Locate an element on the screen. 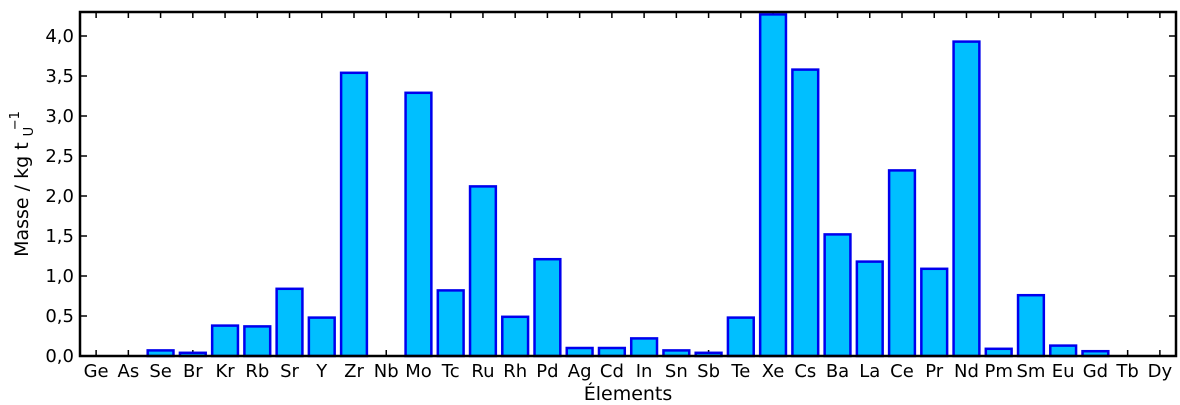 The height and width of the screenshot is (405, 1180). x-tick-label-ba: Ba is located at coordinates (837, 371).